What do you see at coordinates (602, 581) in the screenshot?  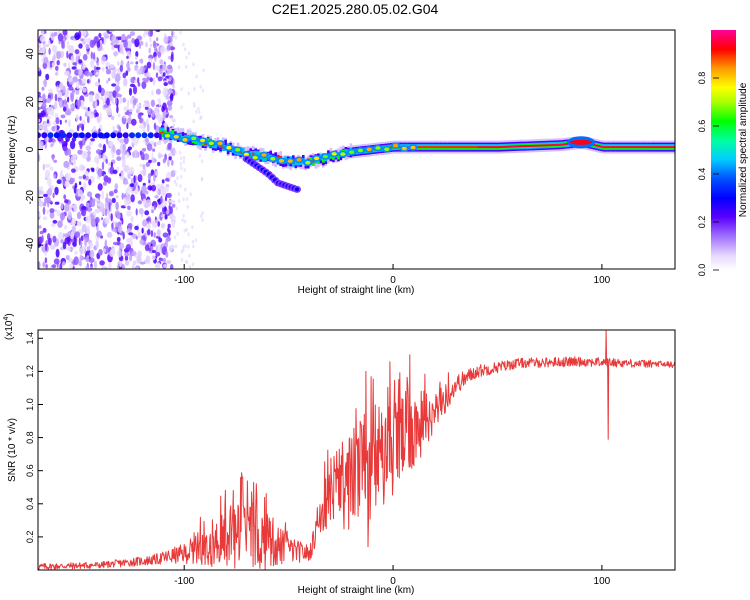 I see `snr-xtick-label: 100` at bounding box center [602, 581].